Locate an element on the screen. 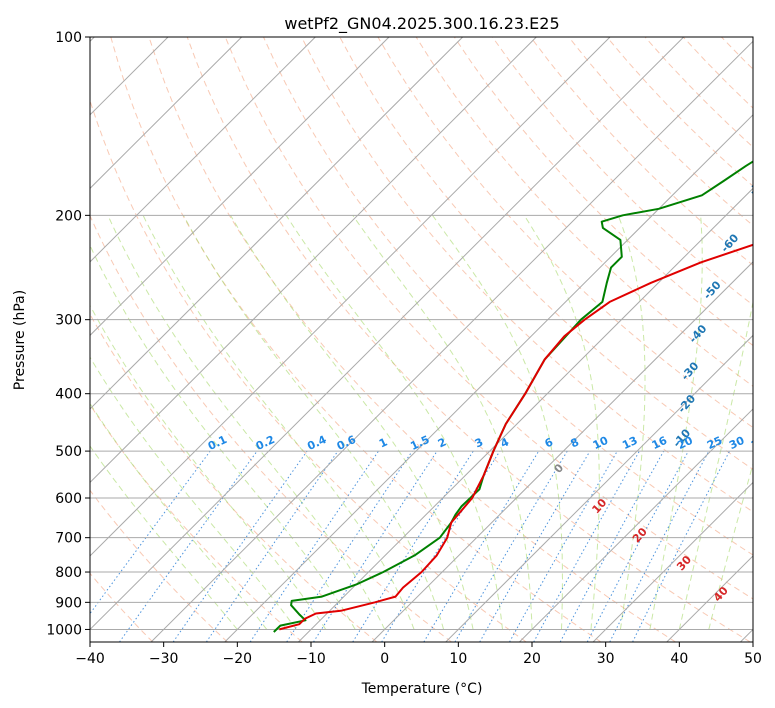 The width and height of the screenshot is (775, 708). mixing-ratio-label: 0.6 is located at coordinates (346, 443).